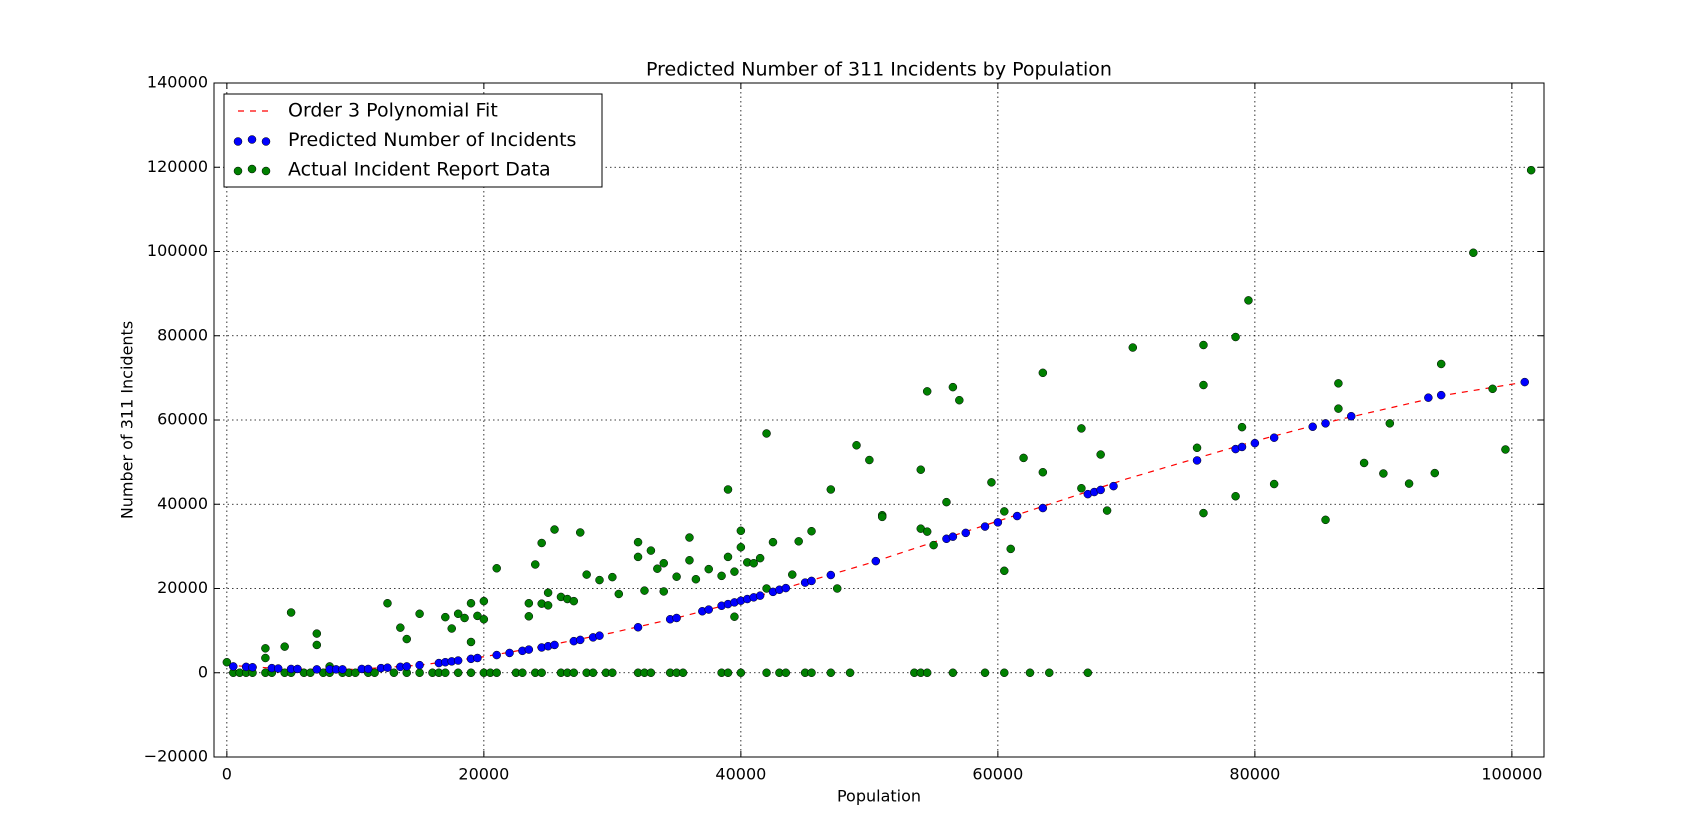 The image size is (1707, 838). I want to click on legend-label: Actual Incident Report Data, so click(419, 170).